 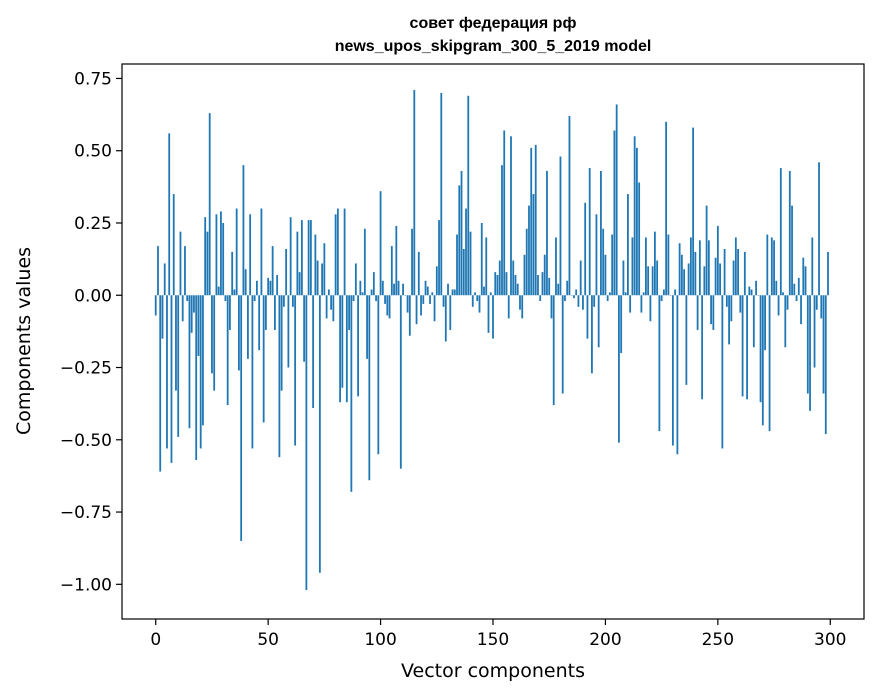 I want to click on y-tick-label: 0.50, so click(x=93, y=152).